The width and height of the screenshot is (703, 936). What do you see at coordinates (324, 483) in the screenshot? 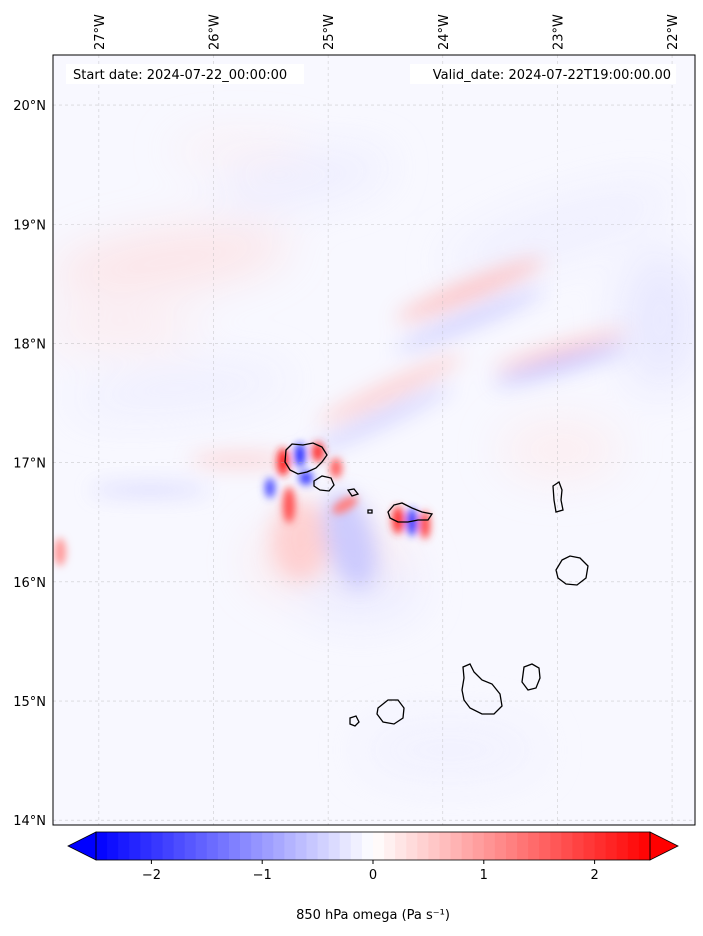
I see `island-sao-vicente` at bounding box center [324, 483].